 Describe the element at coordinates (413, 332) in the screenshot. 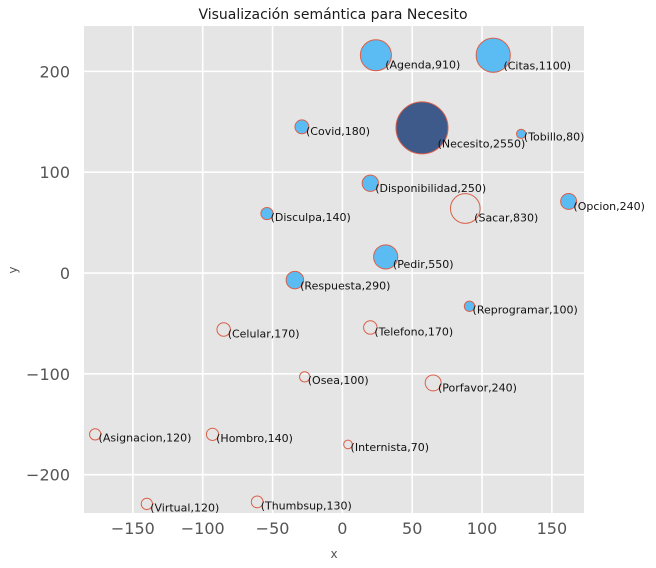

I see `point-label-telefono: (Telefono,170)` at that location.